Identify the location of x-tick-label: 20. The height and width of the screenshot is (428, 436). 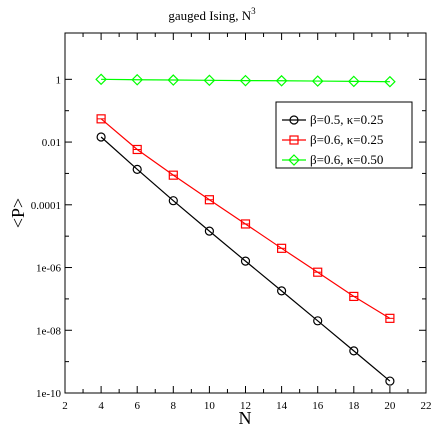
(390, 406).